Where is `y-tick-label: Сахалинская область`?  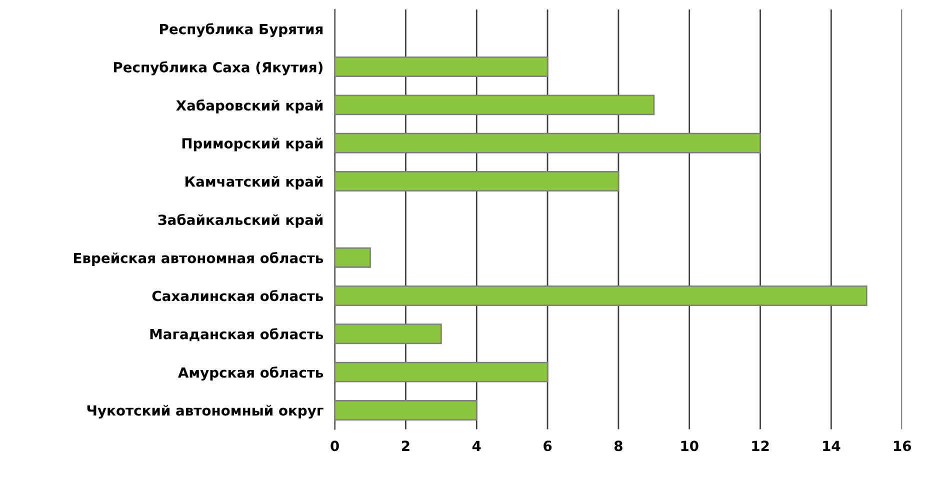
y-tick-label: Сахалинская область is located at coordinates (238, 296).